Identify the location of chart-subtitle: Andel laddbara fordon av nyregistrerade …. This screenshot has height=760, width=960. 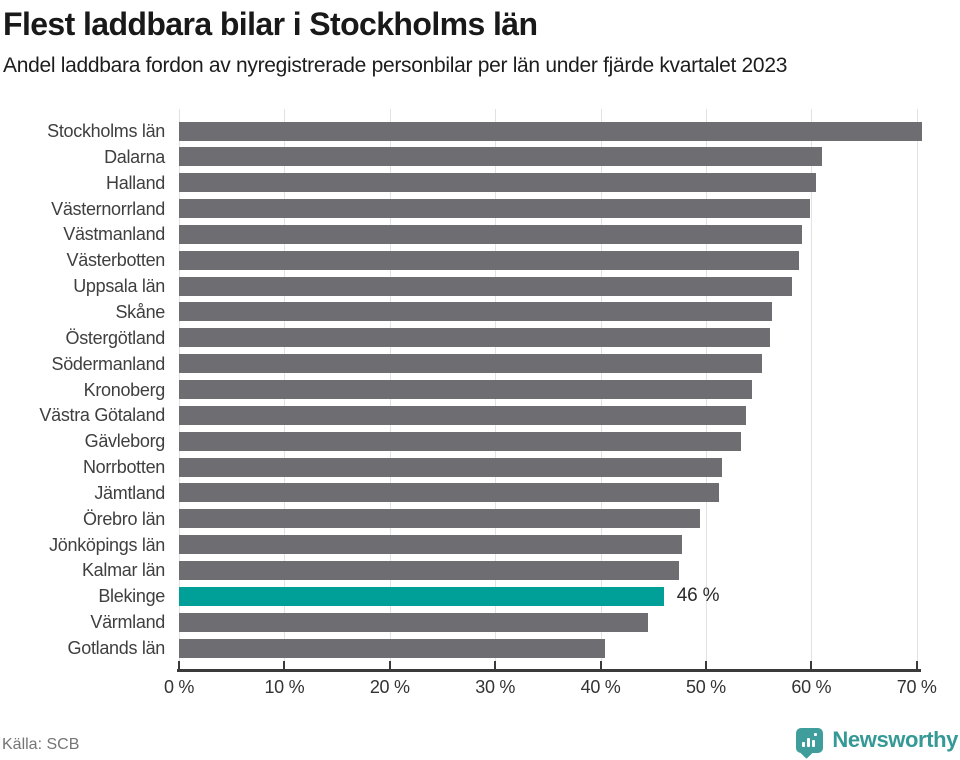
(395, 65).